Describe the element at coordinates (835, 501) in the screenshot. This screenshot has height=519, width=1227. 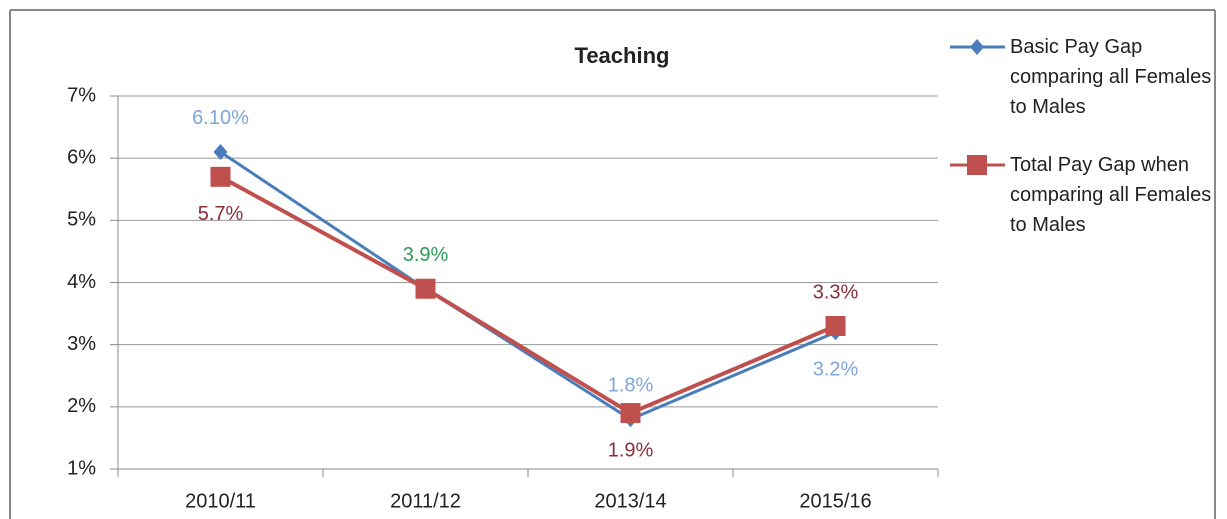
I see `x-tick-label: 2015/16` at that location.